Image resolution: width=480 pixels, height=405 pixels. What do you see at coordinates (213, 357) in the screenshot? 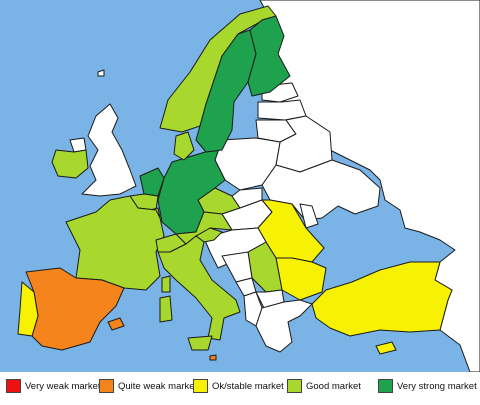
I see `country-malta` at bounding box center [213, 357].